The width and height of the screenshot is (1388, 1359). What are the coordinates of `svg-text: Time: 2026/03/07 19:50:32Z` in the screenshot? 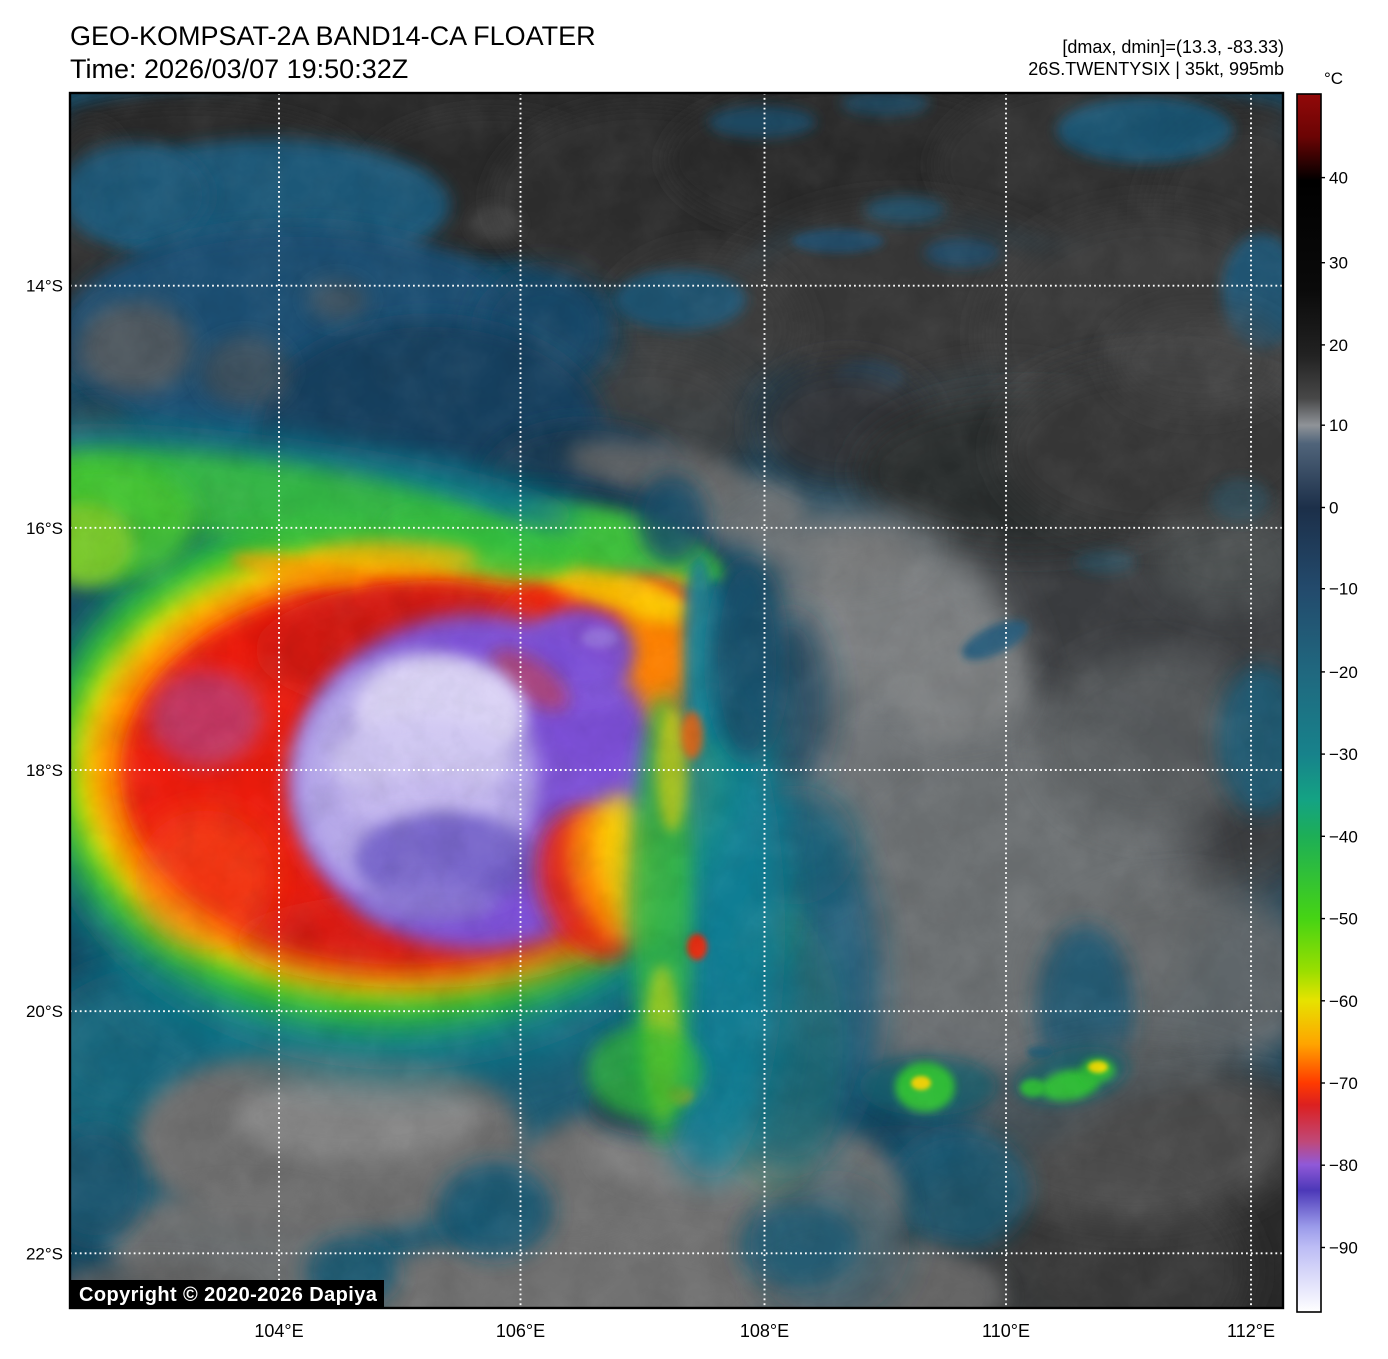 It's located at (239, 69).